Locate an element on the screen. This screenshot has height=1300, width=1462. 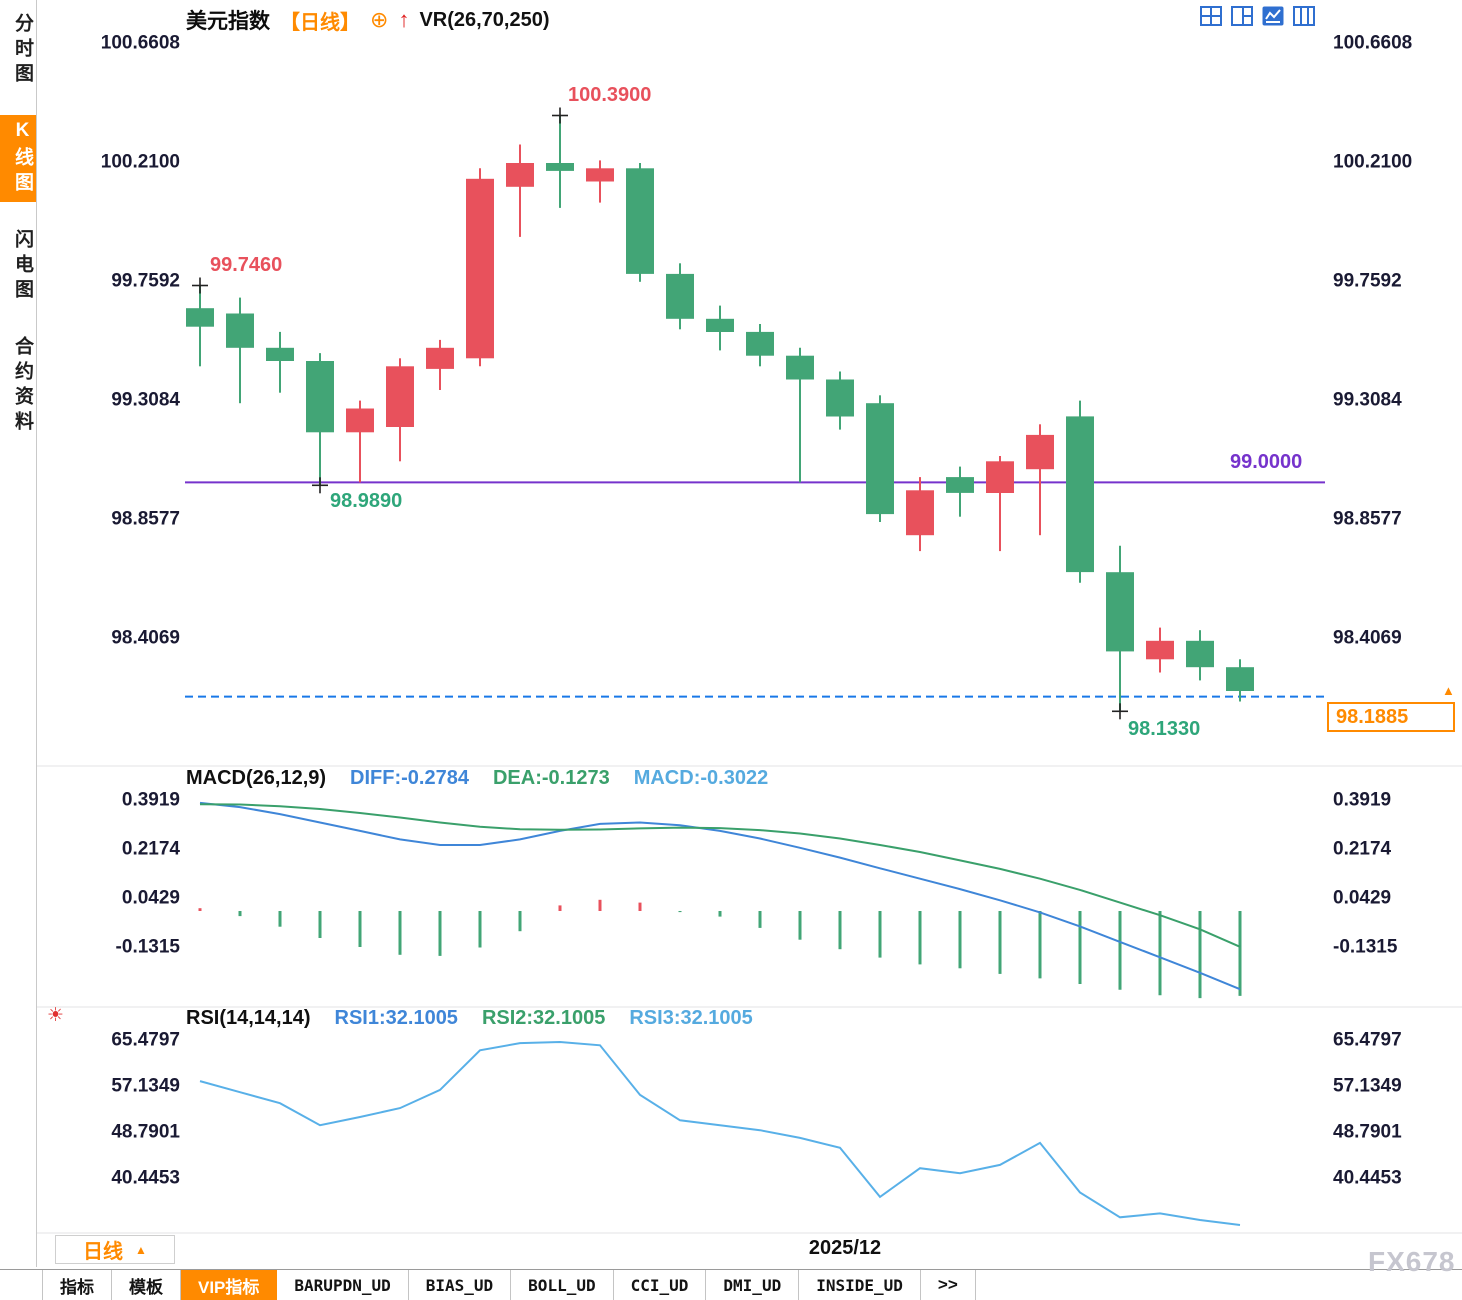
indicator-tab-9: INSIDE_UD is located at coordinates (860, 1285).